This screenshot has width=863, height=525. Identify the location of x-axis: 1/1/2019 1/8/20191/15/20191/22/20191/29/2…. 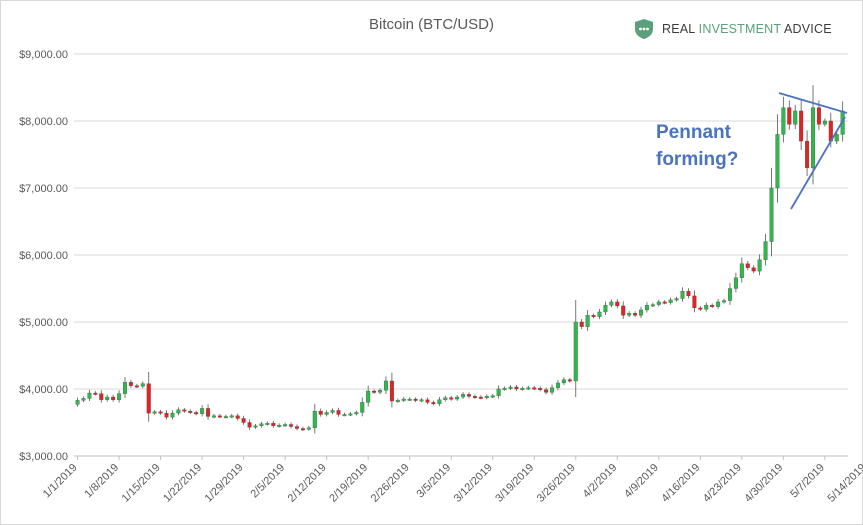
(452, 480).